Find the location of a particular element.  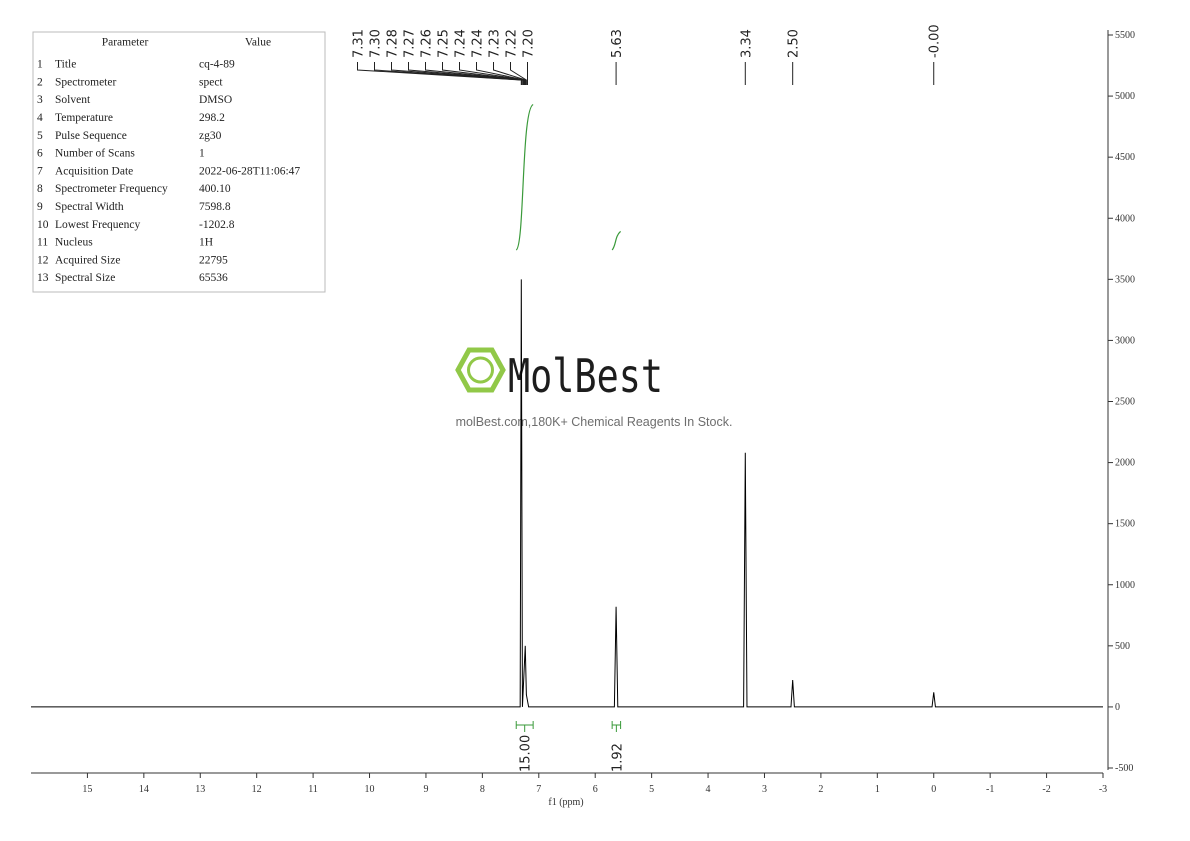

peak-label: -0.00 is located at coordinates (935, 41).